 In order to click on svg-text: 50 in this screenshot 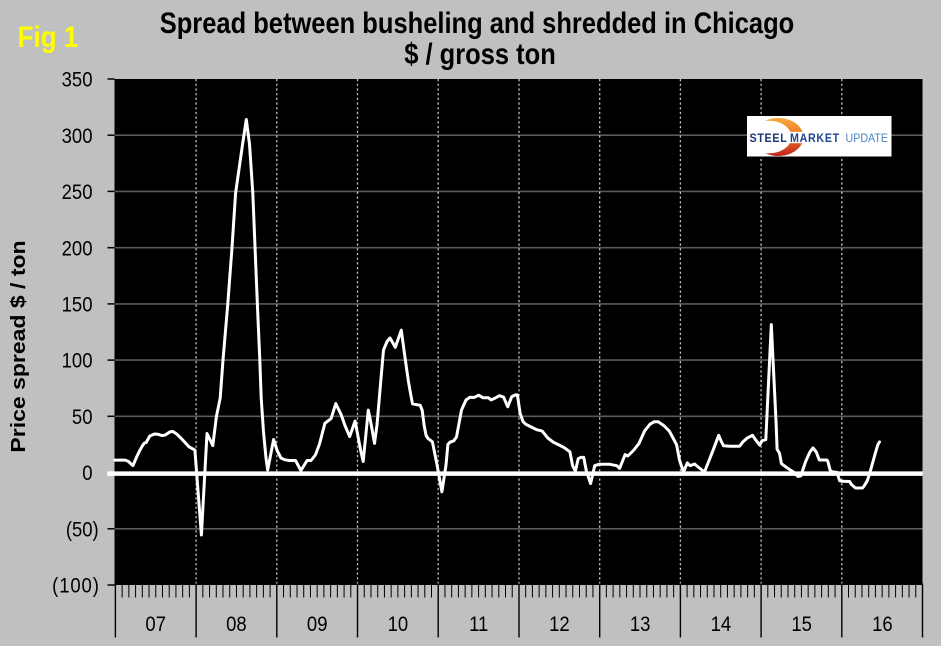, I will do `click(82, 417)`.